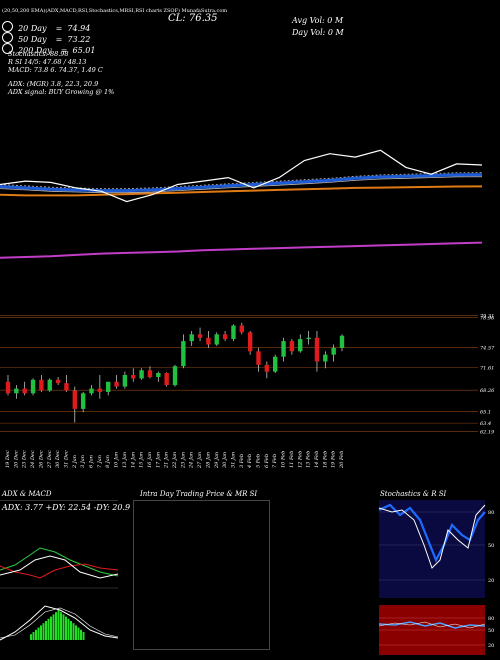 This screenshot has width=500, height=660. Describe the element at coordinates (487, 432) in the screenshot. I see `y-tick-label: 62.19` at that location.